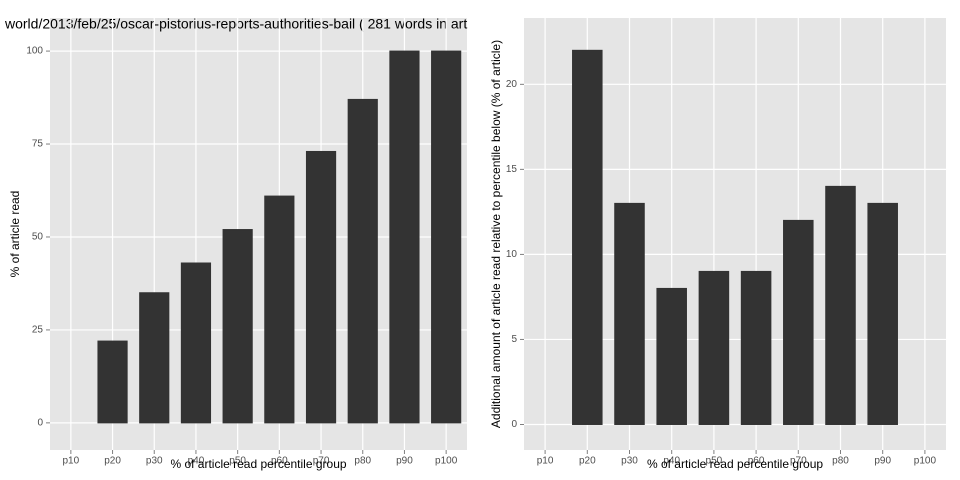  I want to click on y-tick-label: 25, so click(38, 330).